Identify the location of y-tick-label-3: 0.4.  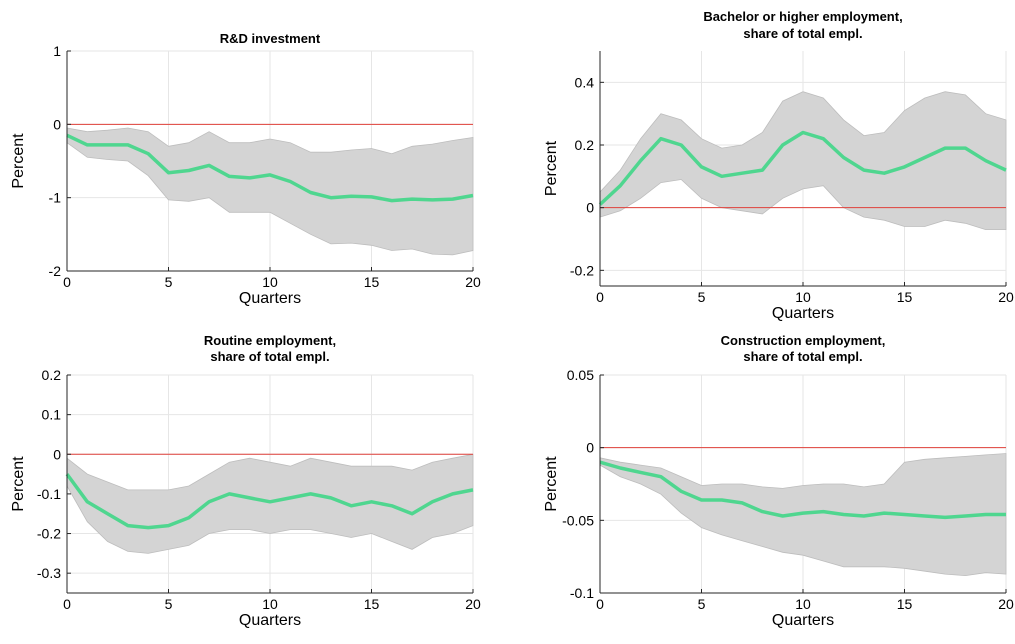
(585, 82).